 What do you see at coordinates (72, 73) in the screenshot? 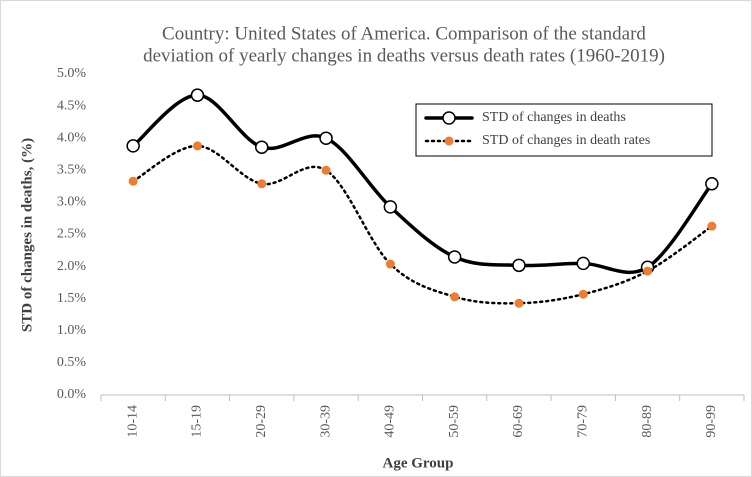
I see `y-tick-label: 5.0%` at bounding box center [72, 73].